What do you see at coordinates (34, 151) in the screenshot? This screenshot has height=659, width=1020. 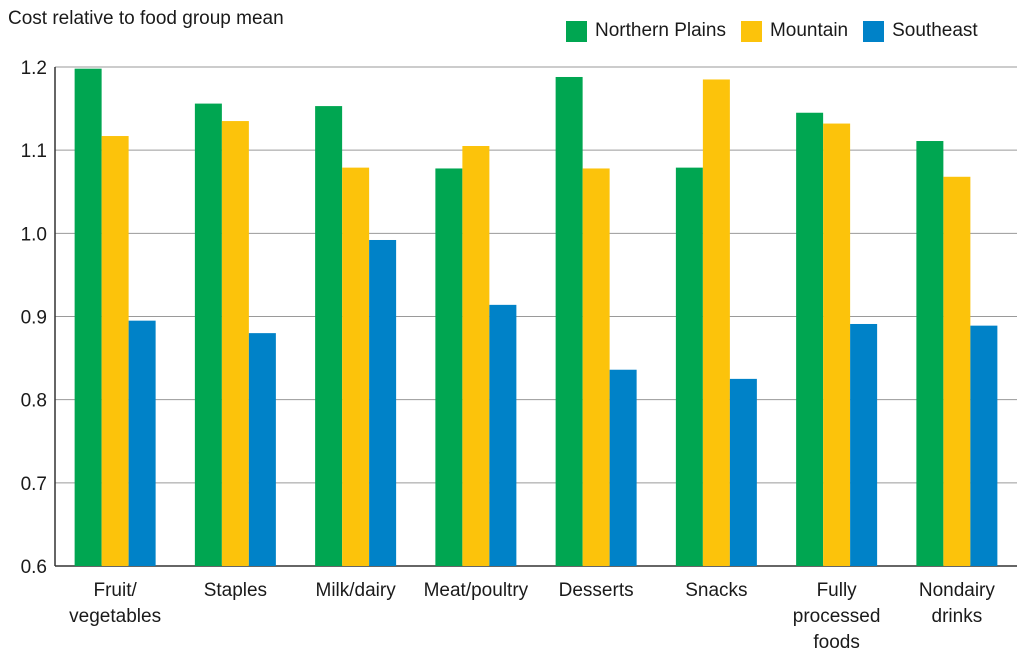 I see `y-tick-label: 1.1` at bounding box center [34, 151].